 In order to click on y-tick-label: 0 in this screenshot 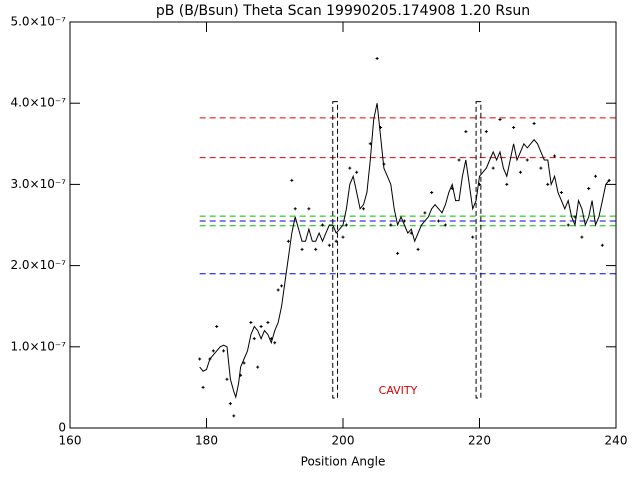, I will do `click(62, 428)`.